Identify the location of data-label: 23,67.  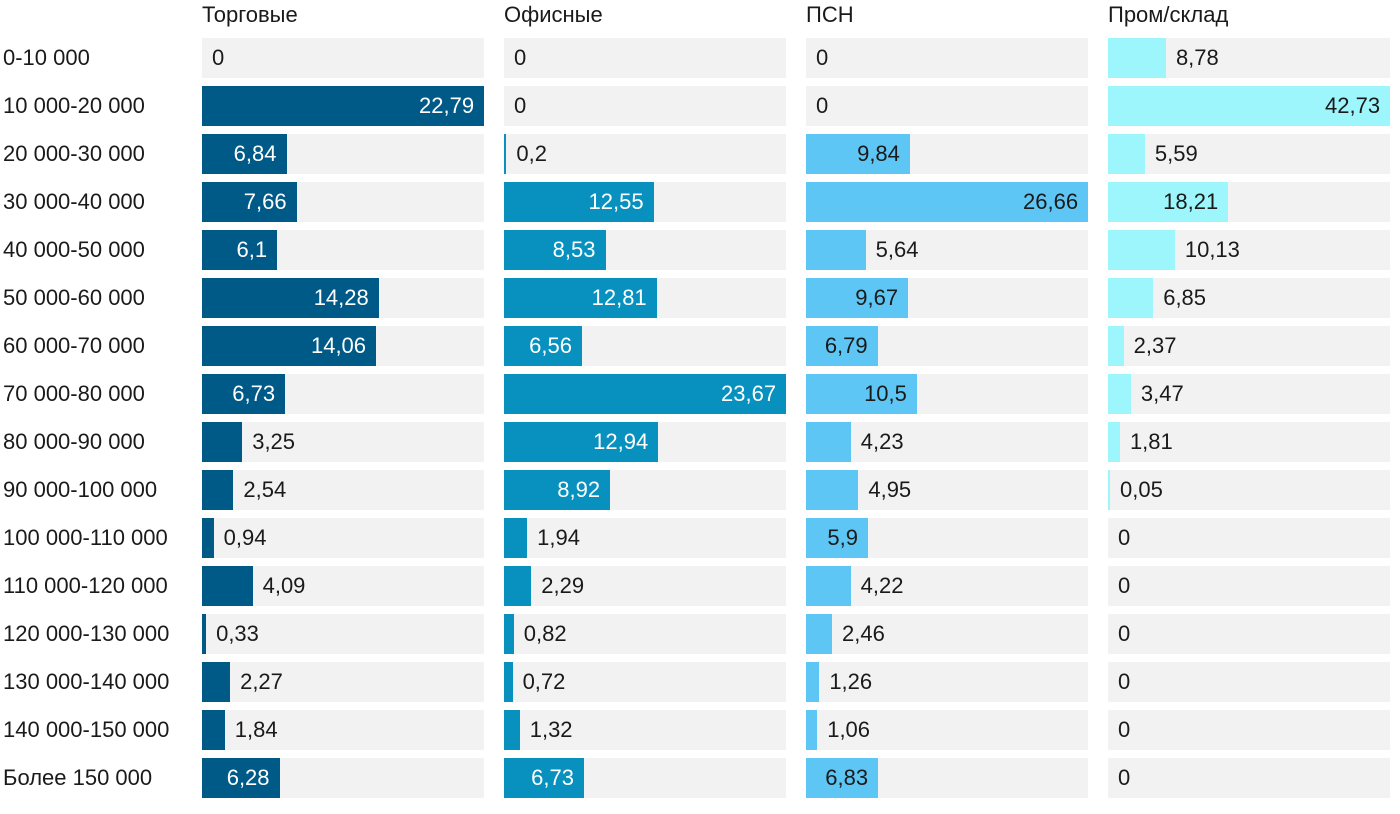
(749, 393).